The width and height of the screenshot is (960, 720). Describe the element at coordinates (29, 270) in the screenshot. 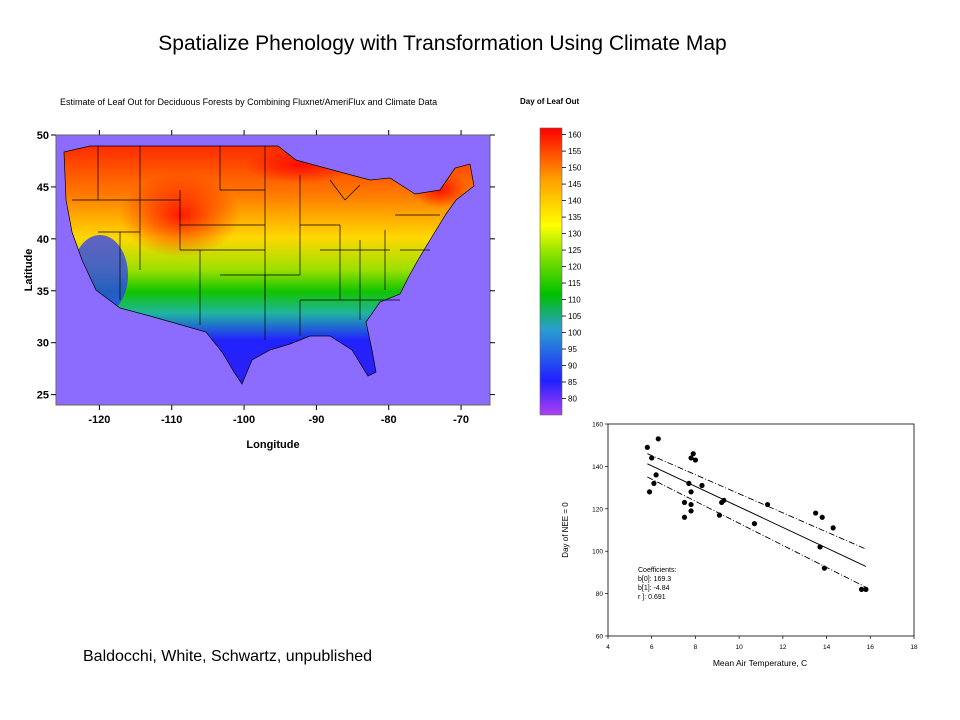

I see `map-y-label: Latitude` at that location.